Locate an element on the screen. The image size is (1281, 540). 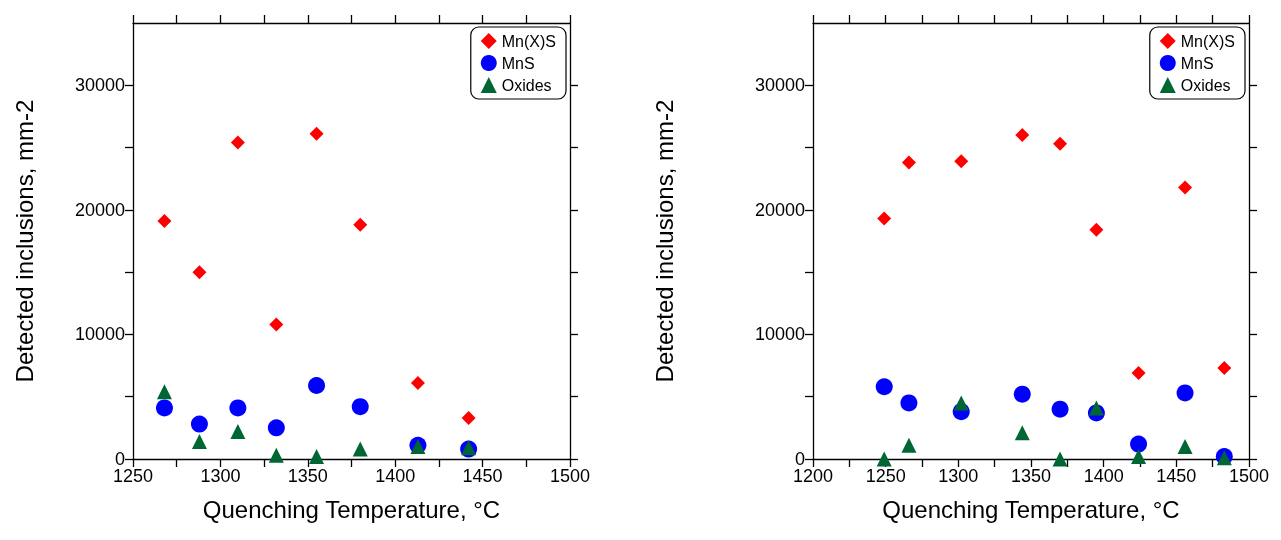
x-tick-label: 1200 is located at coordinates (813, 476).